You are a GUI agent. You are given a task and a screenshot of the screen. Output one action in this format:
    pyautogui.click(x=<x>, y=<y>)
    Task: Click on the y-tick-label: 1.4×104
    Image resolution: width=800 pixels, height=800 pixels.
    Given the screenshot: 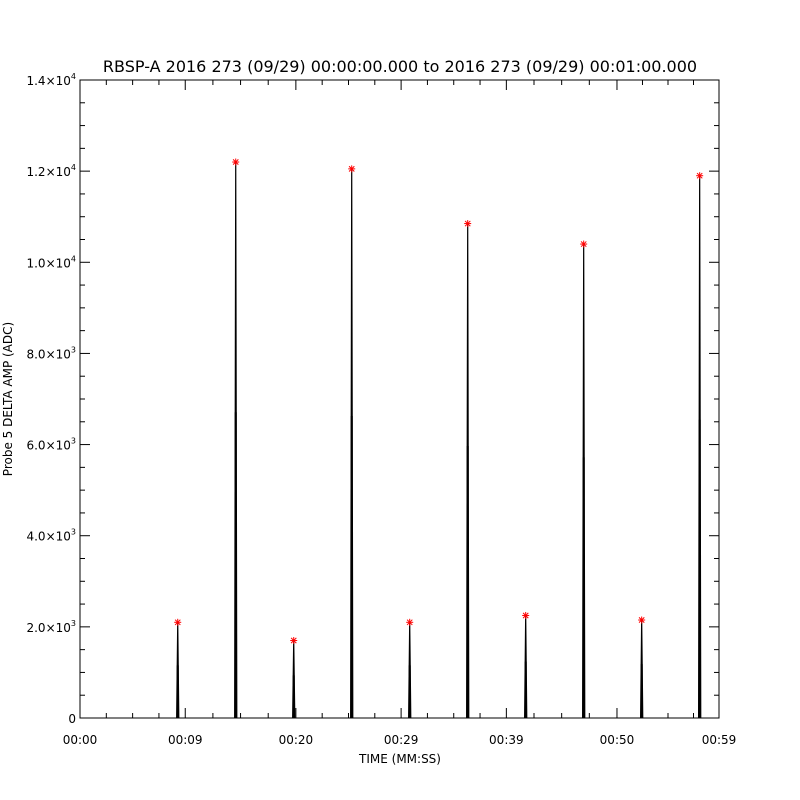 What is the action you would take?
    pyautogui.click(x=51, y=80)
    